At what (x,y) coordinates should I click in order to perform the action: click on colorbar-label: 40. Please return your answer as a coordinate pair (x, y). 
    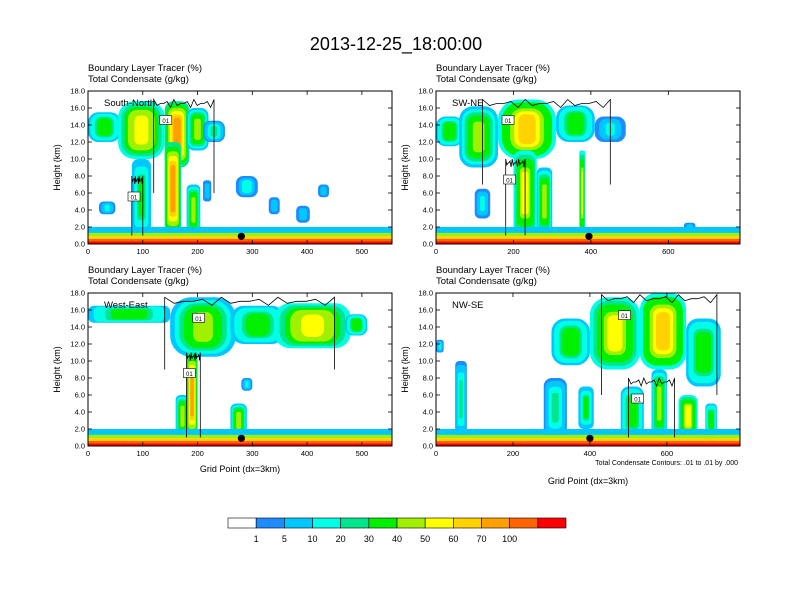
    Looking at the image, I should click on (397, 539).